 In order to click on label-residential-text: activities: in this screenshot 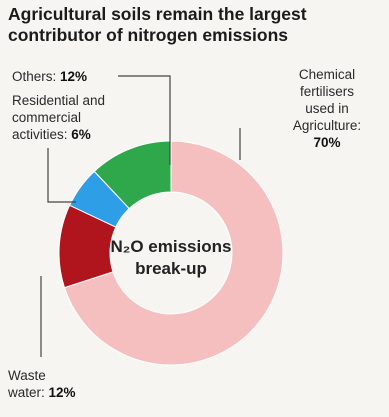, I will do `click(42, 134)`.